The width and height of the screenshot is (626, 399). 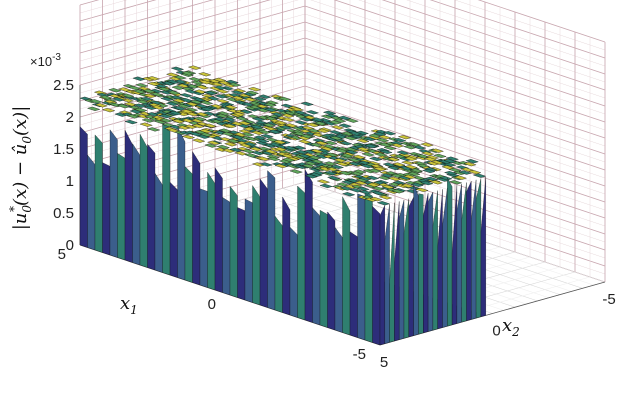 What do you see at coordinates (359, 354) in the screenshot?
I see `x1-tick-label: -5` at bounding box center [359, 354].